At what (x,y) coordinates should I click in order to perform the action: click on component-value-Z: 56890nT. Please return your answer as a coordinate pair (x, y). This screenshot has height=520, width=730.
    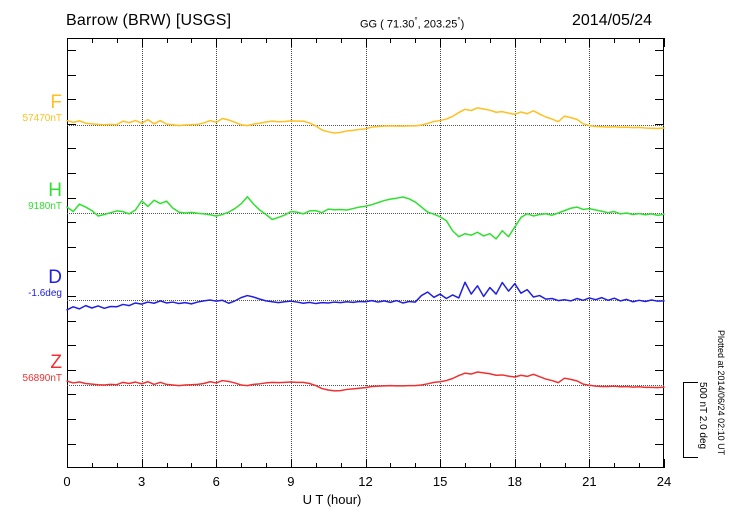
    Looking at the image, I should click on (42, 378).